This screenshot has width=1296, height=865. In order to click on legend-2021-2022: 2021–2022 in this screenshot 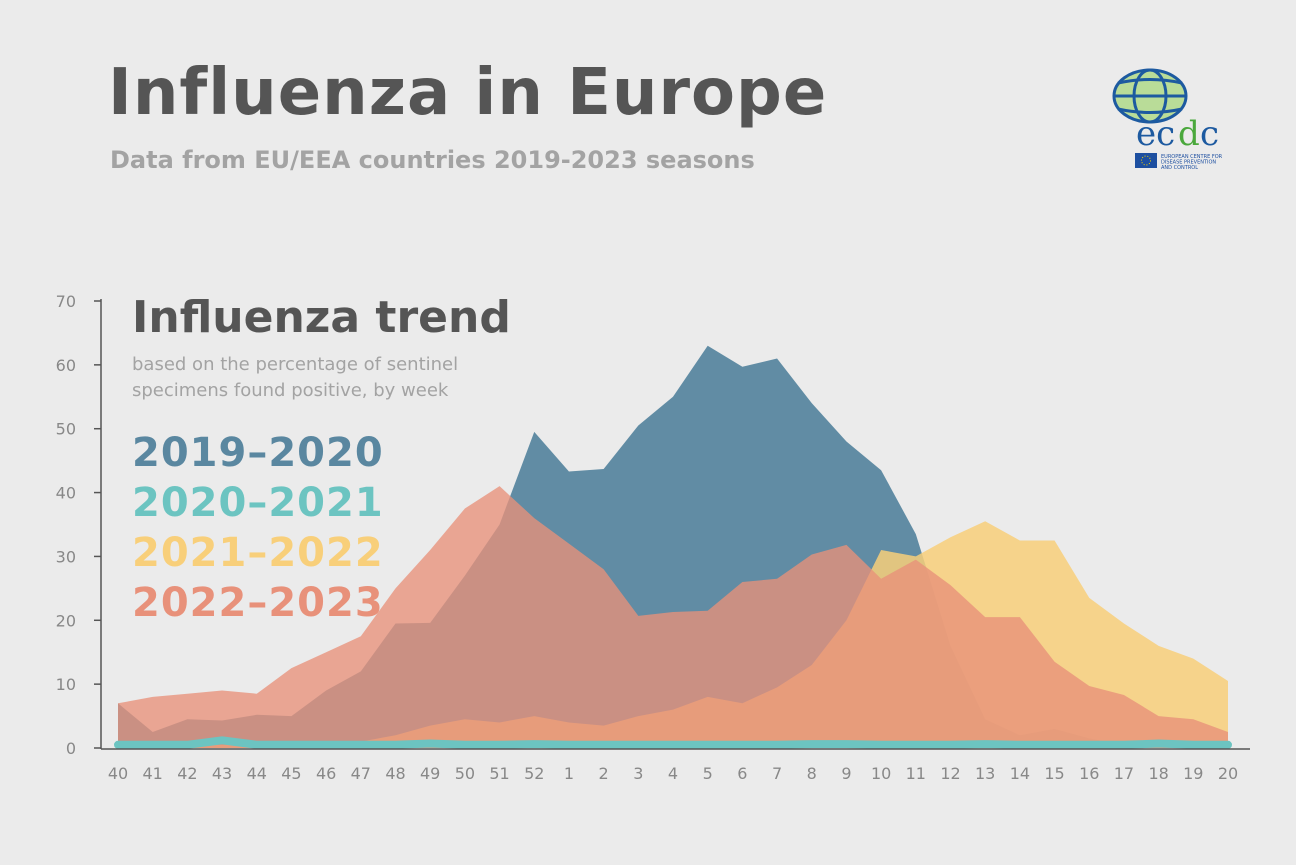, I will do `click(258, 553)`.